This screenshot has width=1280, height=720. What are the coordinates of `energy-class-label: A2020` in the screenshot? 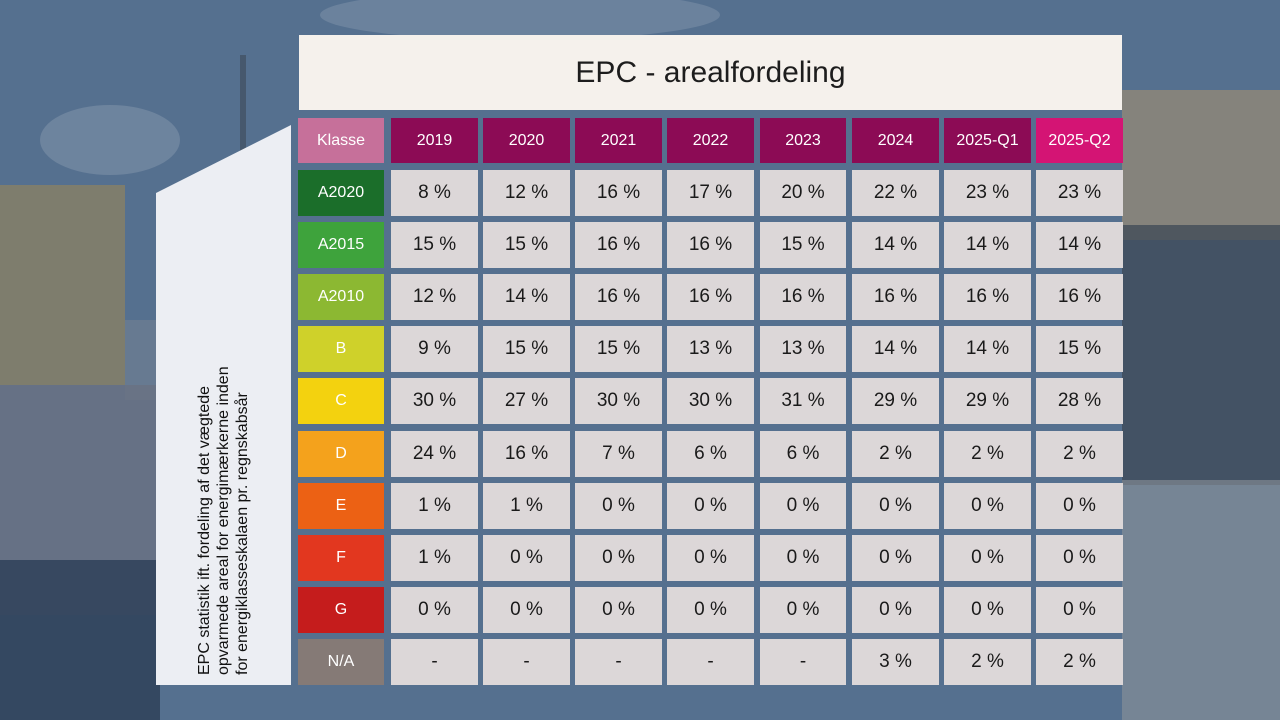 It's located at (341, 193).